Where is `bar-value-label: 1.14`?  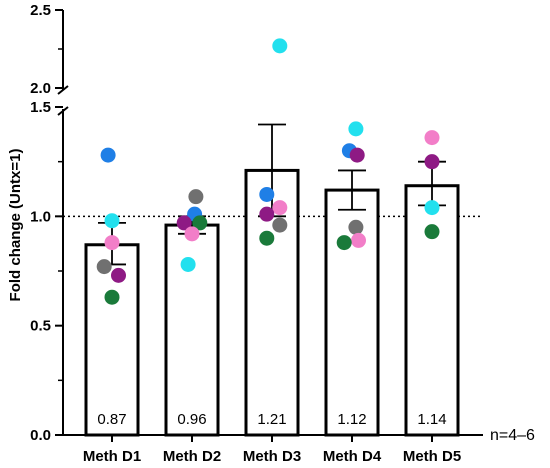
bar-value-label: 1.14 is located at coordinates (431, 419).